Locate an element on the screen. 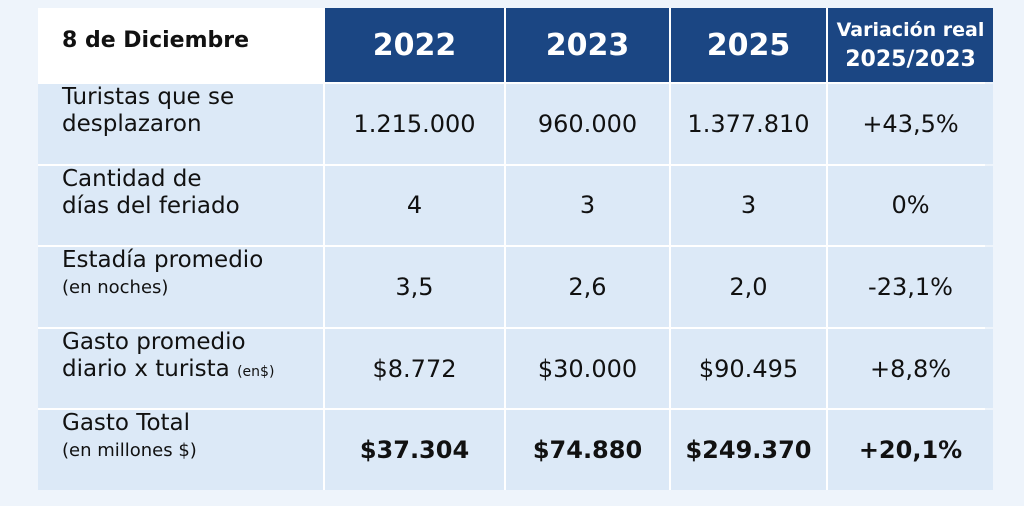  label-line: Cantidad de is located at coordinates (132, 179).